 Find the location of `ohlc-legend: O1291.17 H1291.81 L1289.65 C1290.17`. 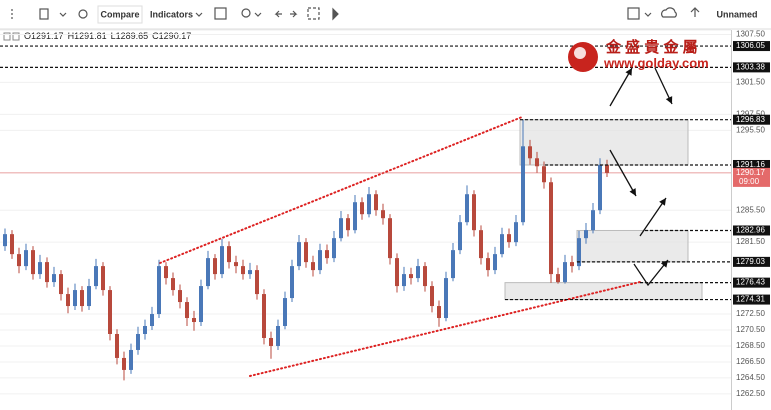

ohlc-legend: O1291.17 H1291.81 L1289.65 C1290.17 is located at coordinates (107, 36).